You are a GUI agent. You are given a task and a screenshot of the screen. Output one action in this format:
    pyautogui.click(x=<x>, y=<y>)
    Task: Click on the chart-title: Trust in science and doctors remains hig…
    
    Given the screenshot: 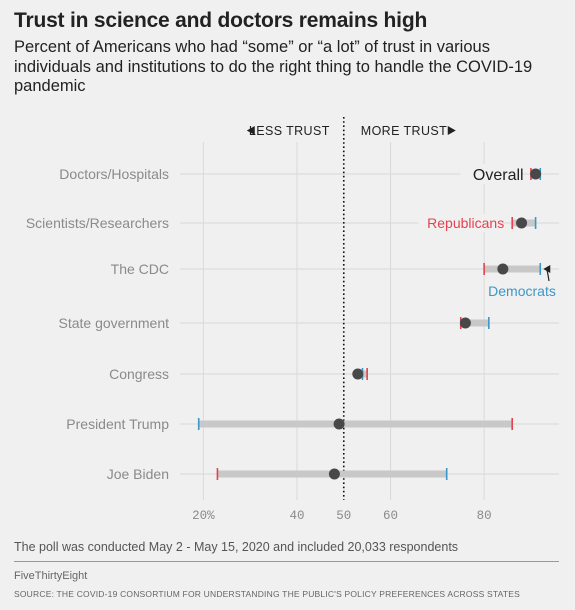 What is the action you would take?
    pyautogui.click(x=221, y=20)
    